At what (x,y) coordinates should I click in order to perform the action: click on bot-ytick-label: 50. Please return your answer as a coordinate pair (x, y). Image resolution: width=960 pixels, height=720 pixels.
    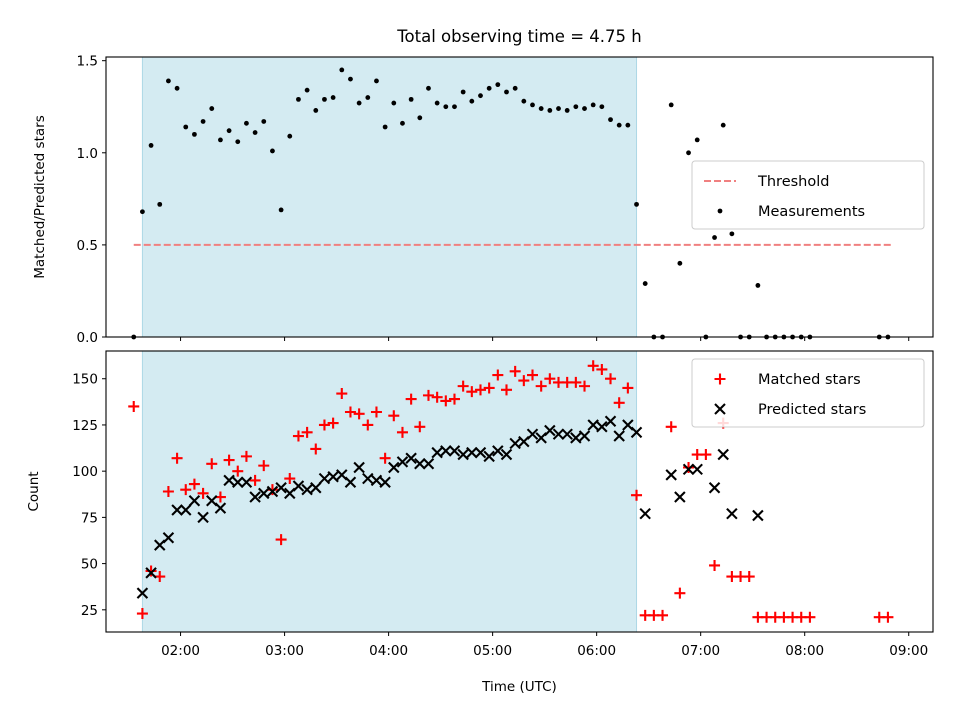
    Looking at the image, I should click on (89, 565).